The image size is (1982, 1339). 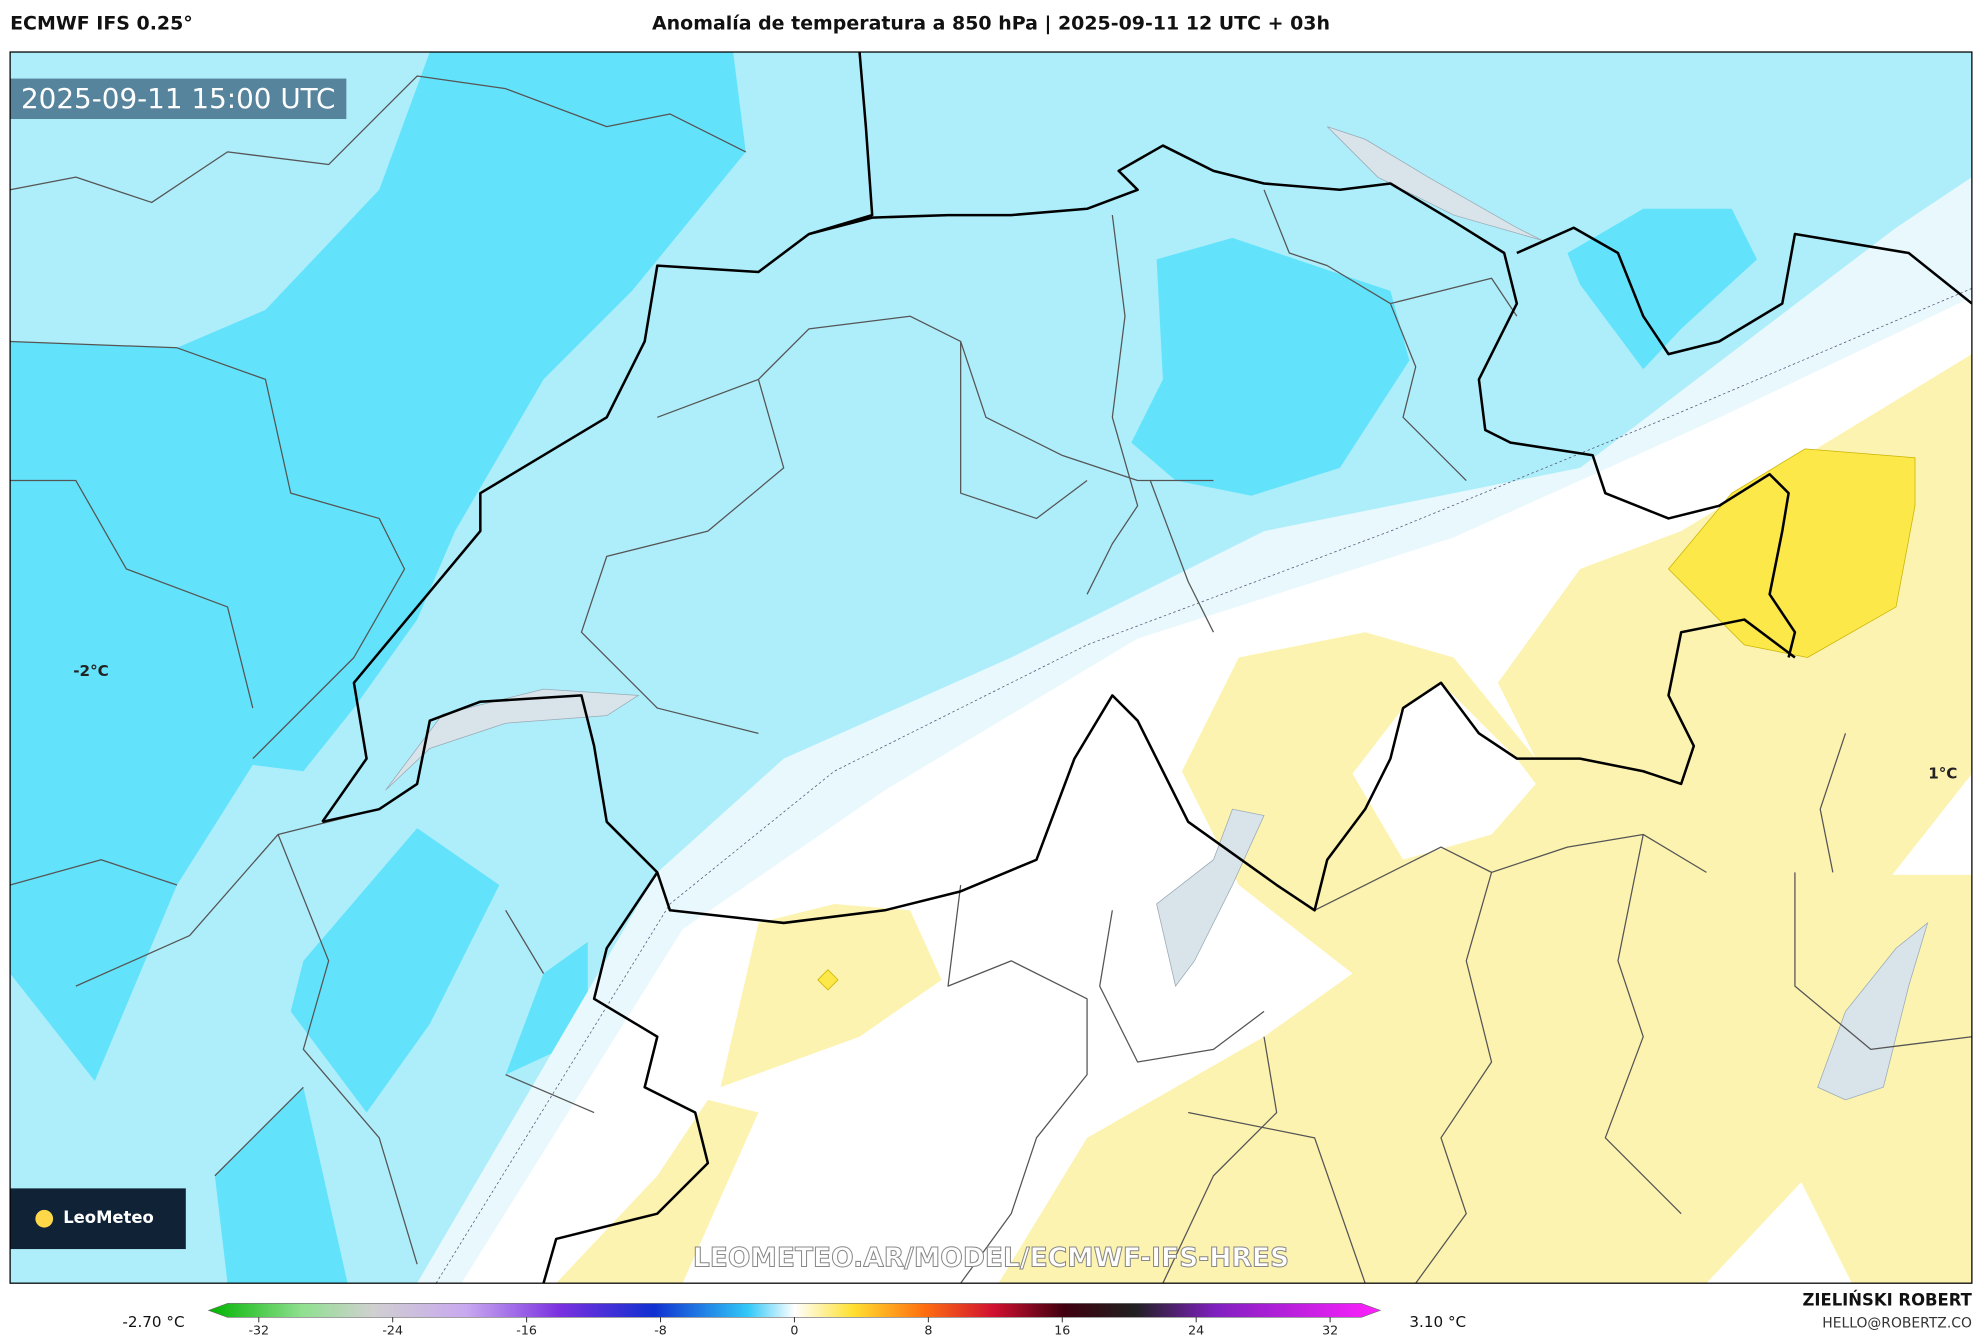 I want to click on colorbar-tick-label: 16, so click(x=1062, y=1330).